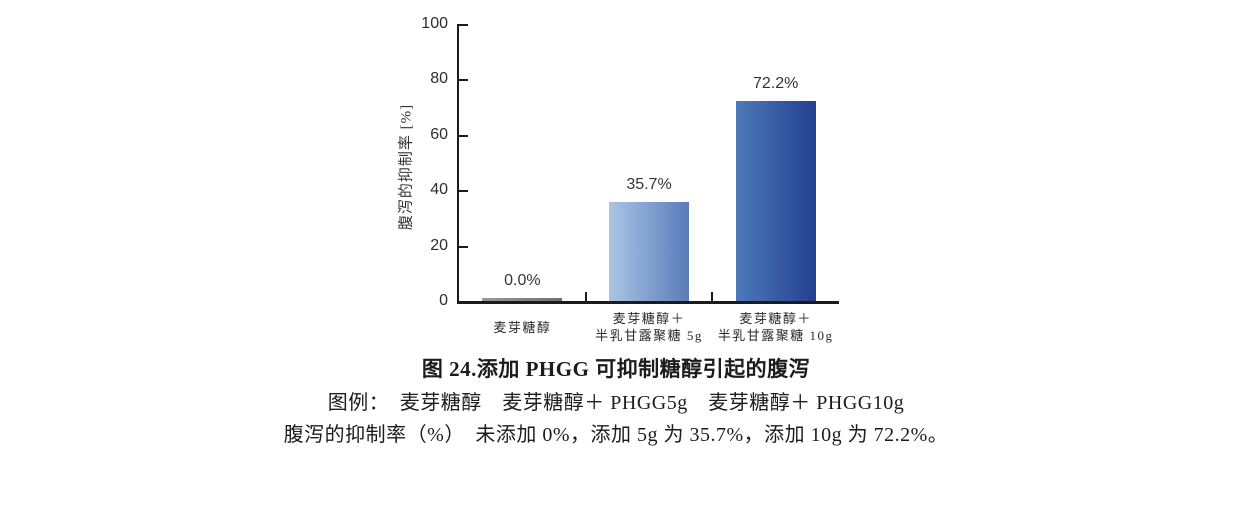  Describe the element at coordinates (434, 23) in the screenshot. I see `y-axis-tick-label: 100` at that location.